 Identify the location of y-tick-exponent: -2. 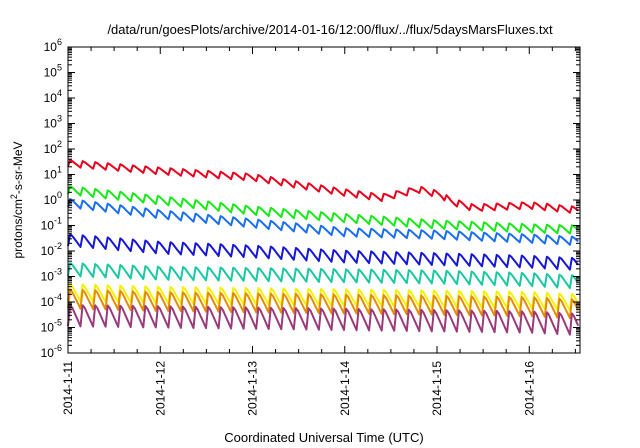
(58, 246).